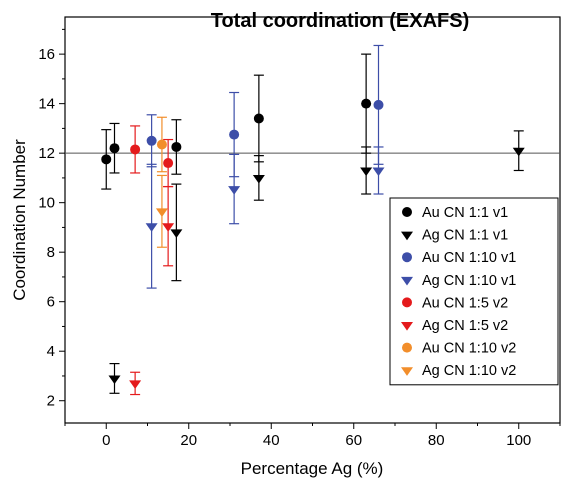 Image resolution: width=561 pixels, height=484 pixels. What do you see at coordinates (353, 440) in the screenshot?
I see `x-tick-label: 60` at bounding box center [353, 440].